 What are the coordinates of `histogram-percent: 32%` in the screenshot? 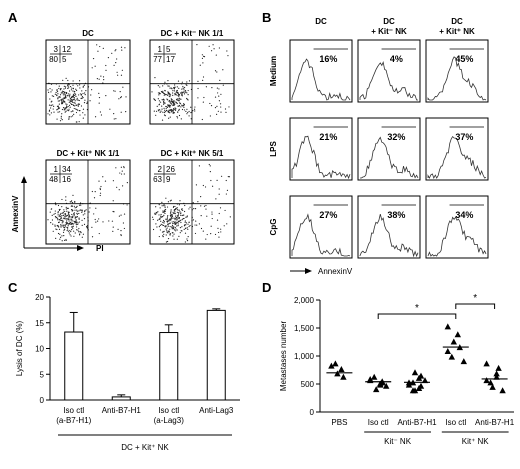 It's located at (396, 137).